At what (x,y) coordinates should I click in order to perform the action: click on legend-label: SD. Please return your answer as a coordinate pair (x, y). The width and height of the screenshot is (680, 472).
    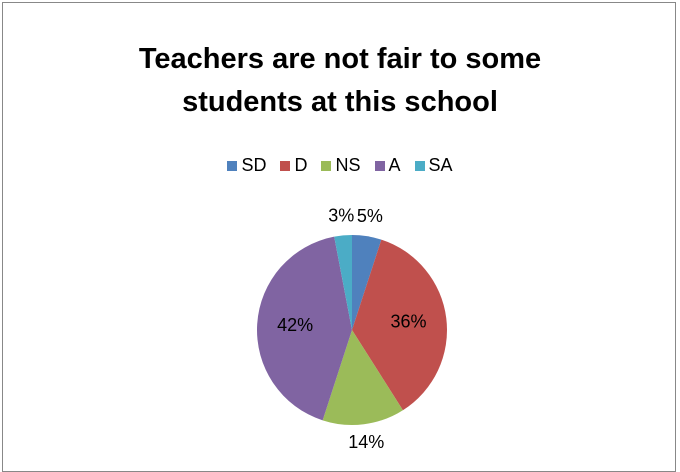
    Looking at the image, I should click on (254, 165).